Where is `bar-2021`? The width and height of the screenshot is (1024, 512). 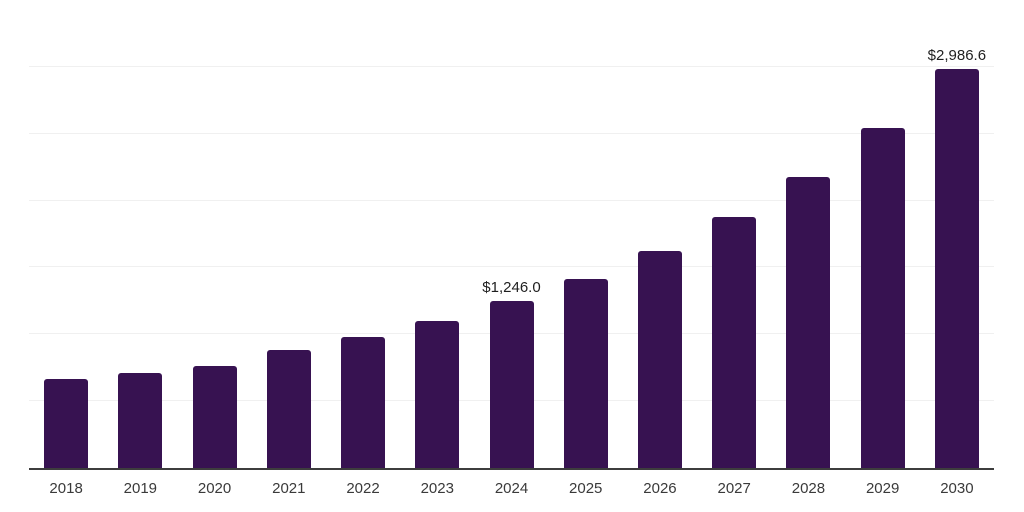
bar-2021 is located at coordinates (288, 409).